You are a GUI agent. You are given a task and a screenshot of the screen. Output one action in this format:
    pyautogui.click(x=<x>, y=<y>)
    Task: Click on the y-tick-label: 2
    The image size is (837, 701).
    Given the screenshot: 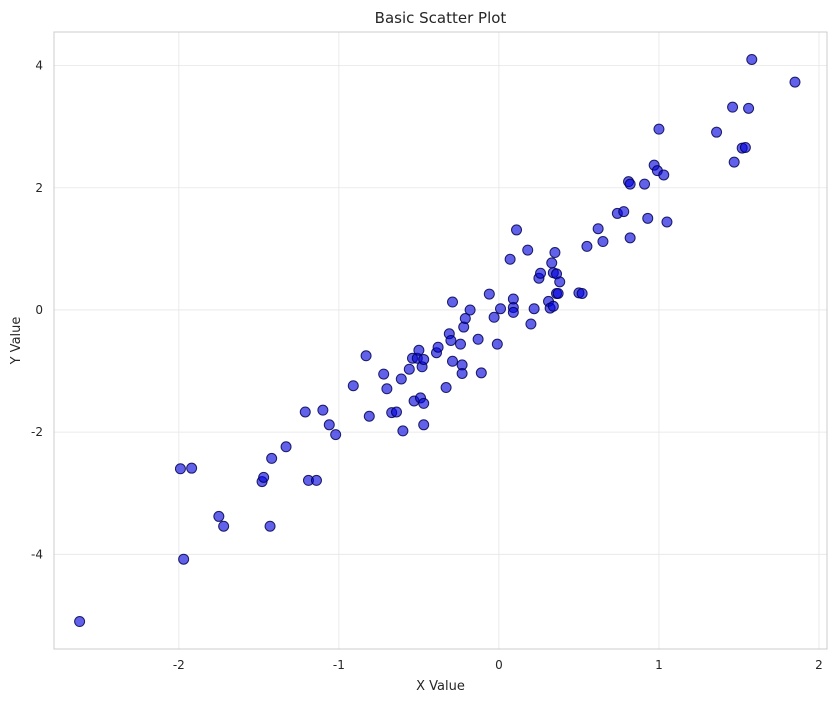 What is the action you would take?
    pyautogui.click(x=39, y=188)
    